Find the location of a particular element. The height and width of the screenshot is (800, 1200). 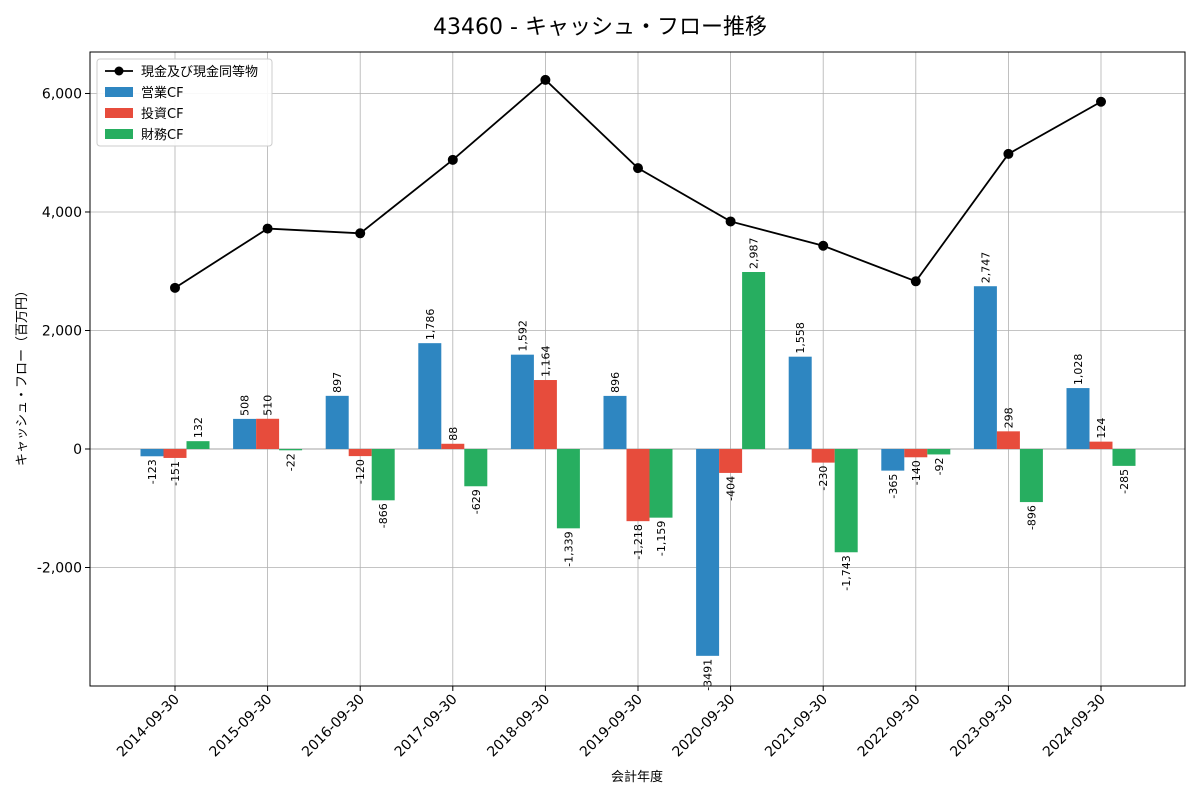

y-tick-label: 6,000 is located at coordinates (62, 94).